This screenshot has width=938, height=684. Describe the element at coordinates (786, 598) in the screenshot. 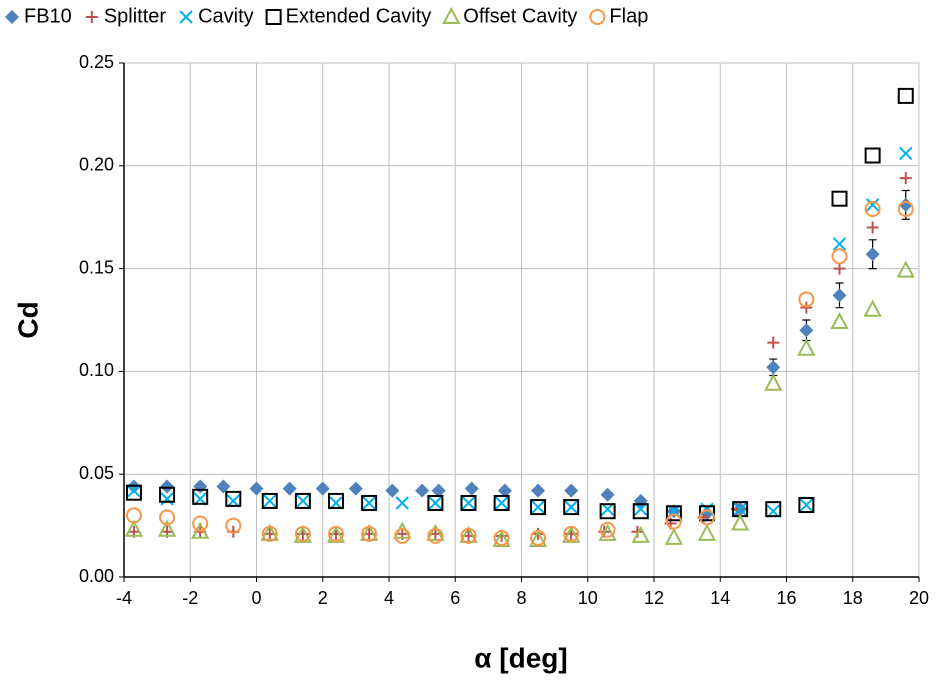

I see `x-tick-label: 16` at that location.